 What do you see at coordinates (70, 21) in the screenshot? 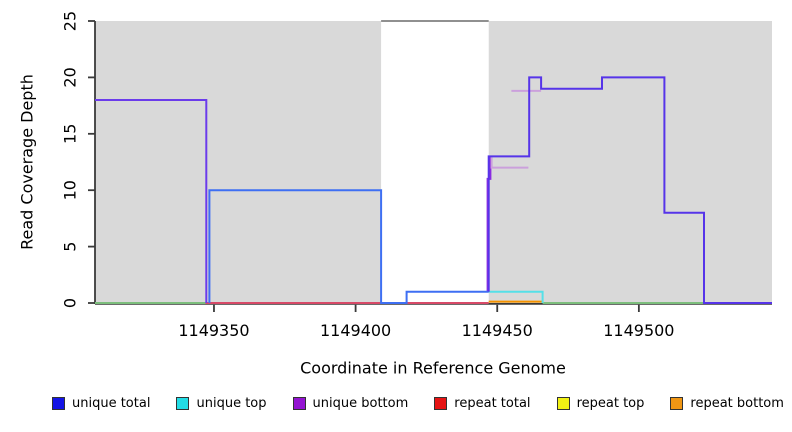
I see `y-tick-label: 25` at bounding box center [70, 21].